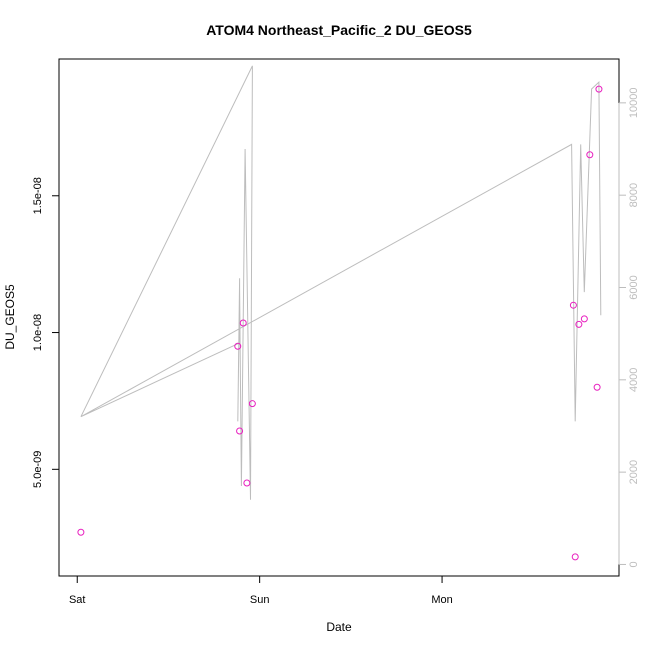 The width and height of the screenshot is (650, 650). Describe the element at coordinates (634, 287) in the screenshot. I see `y-right-tick-label: 6000` at that location.